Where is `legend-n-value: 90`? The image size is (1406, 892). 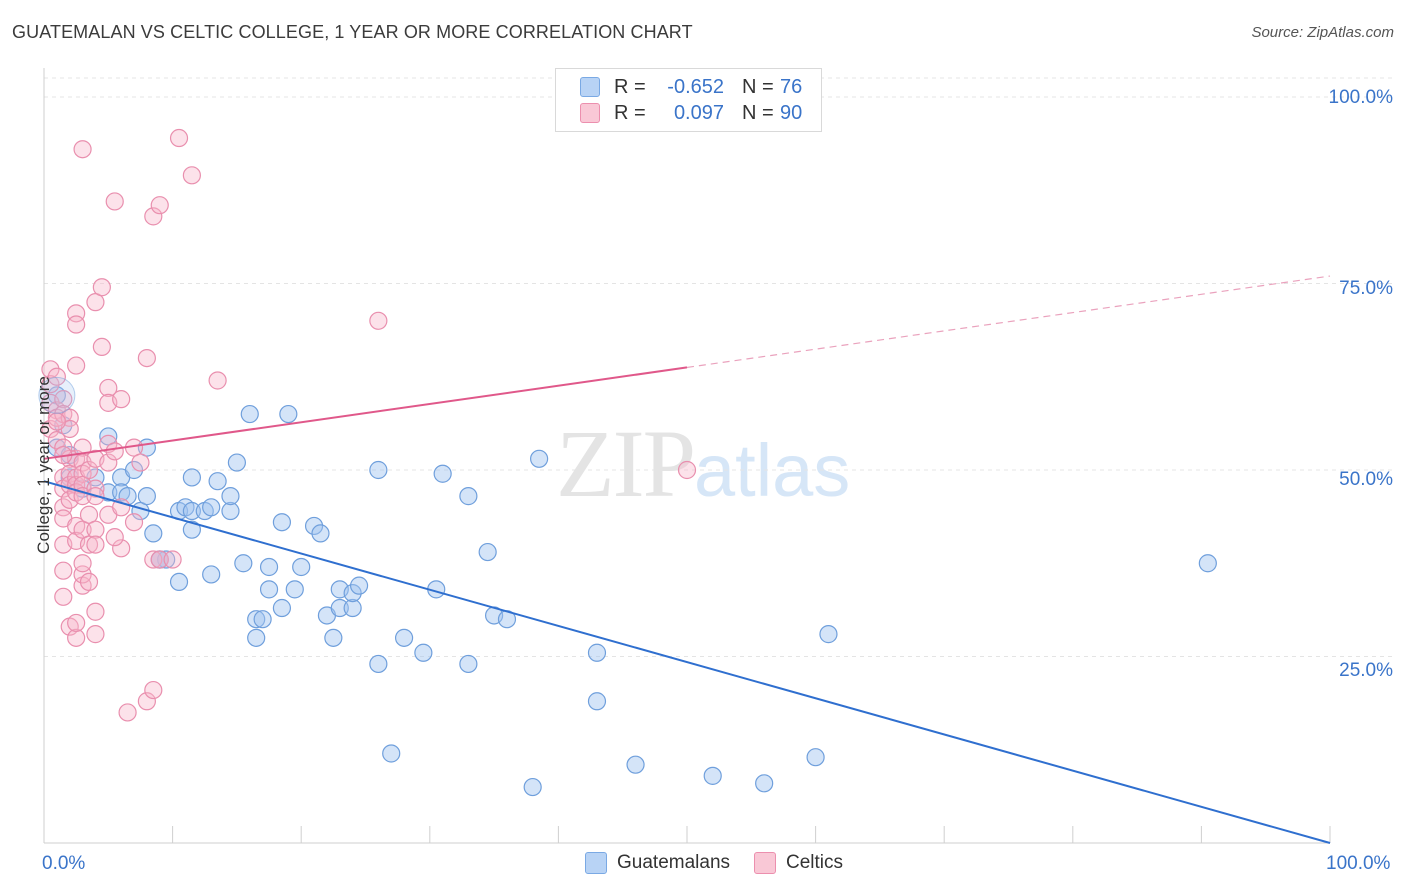
legend-n-value: 90 is located at coordinates (791, 112).